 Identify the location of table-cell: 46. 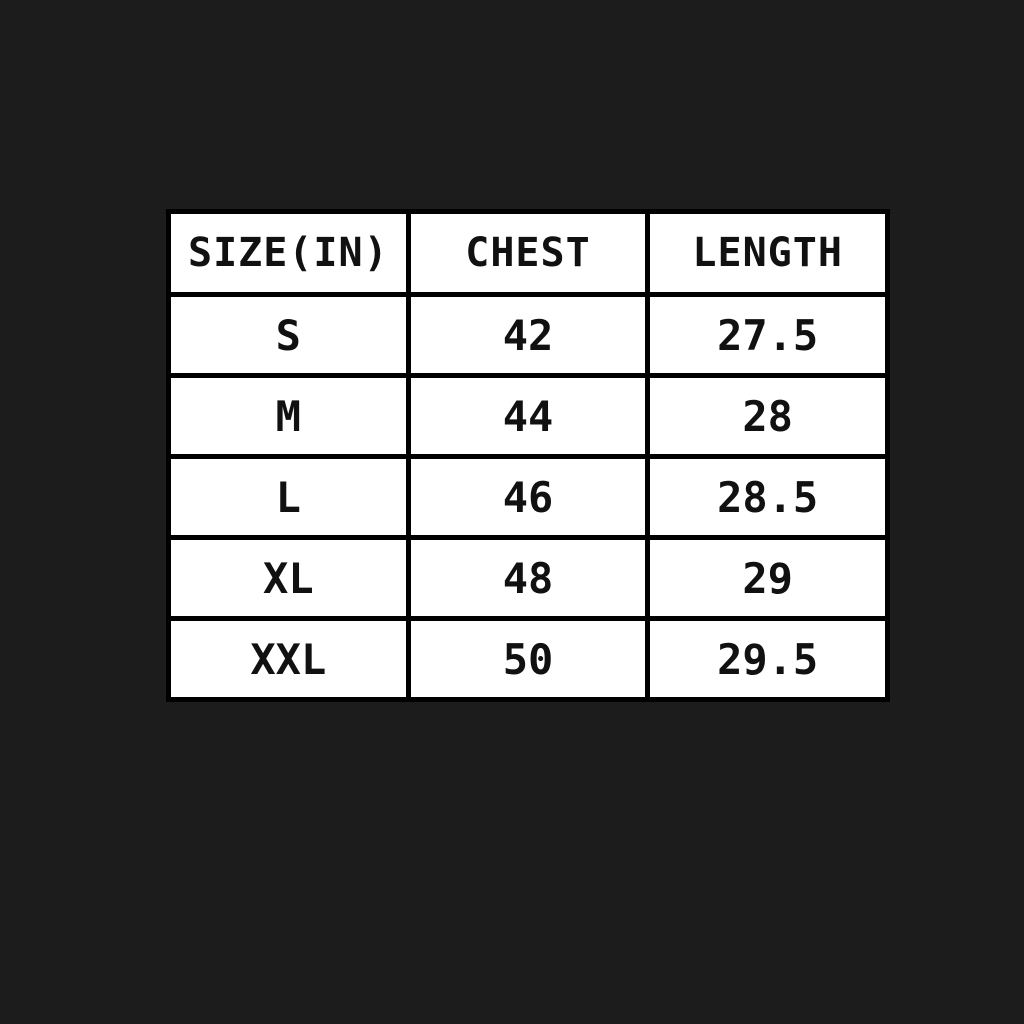
(528, 497).